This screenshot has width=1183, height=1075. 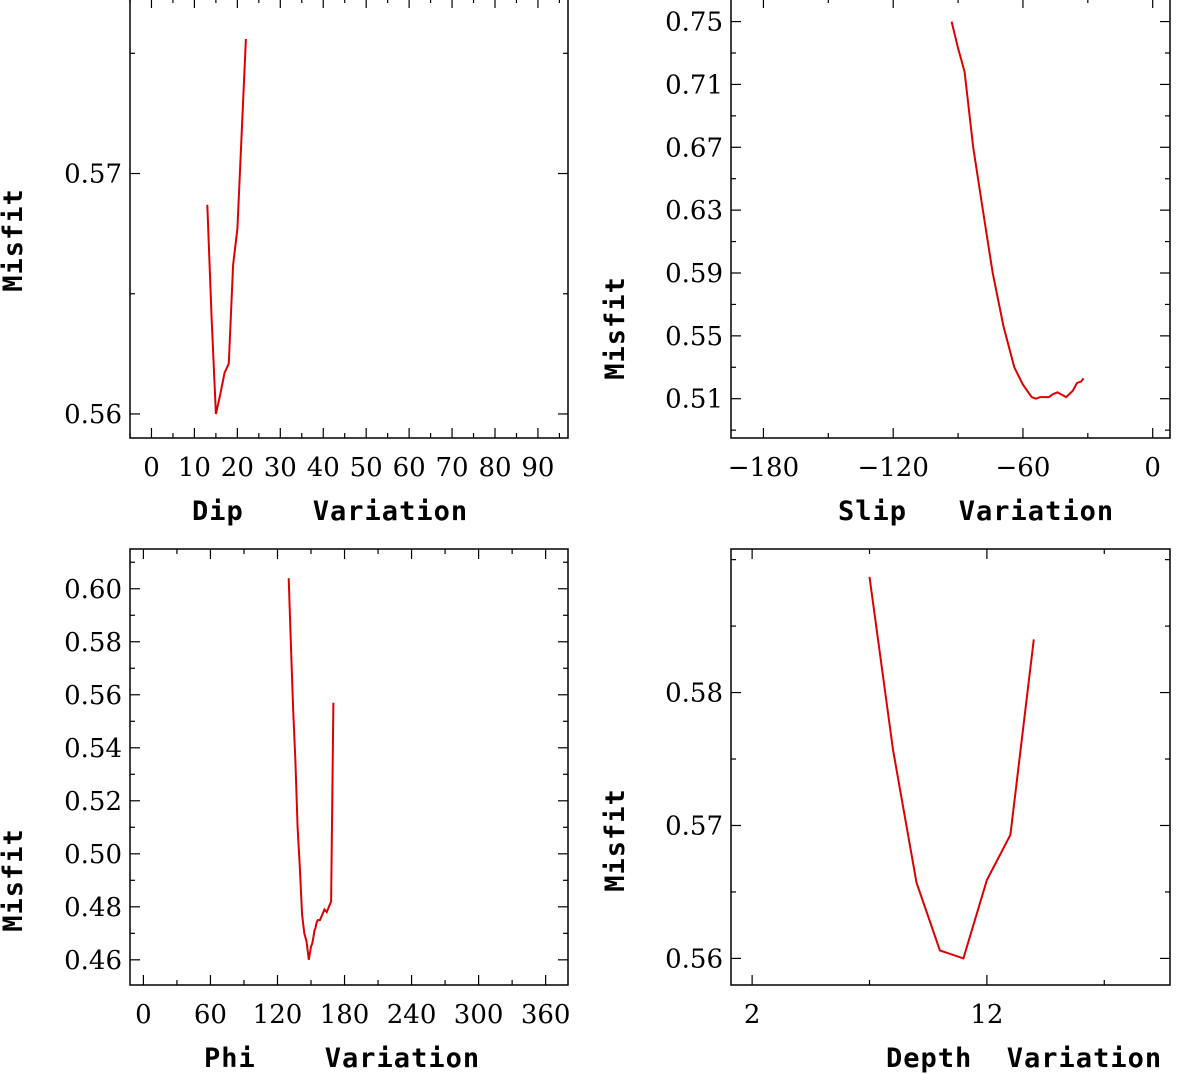 What do you see at coordinates (93, 961) in the screenshot?
I see `phi-y-tick-label: 0.46` at bounding box center [93, 961].